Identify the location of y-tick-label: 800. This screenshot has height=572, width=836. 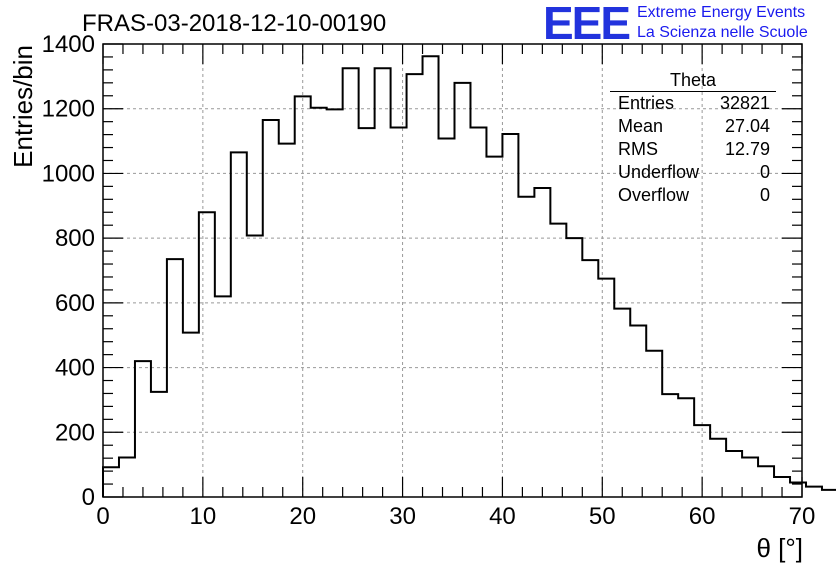
(75, 238).